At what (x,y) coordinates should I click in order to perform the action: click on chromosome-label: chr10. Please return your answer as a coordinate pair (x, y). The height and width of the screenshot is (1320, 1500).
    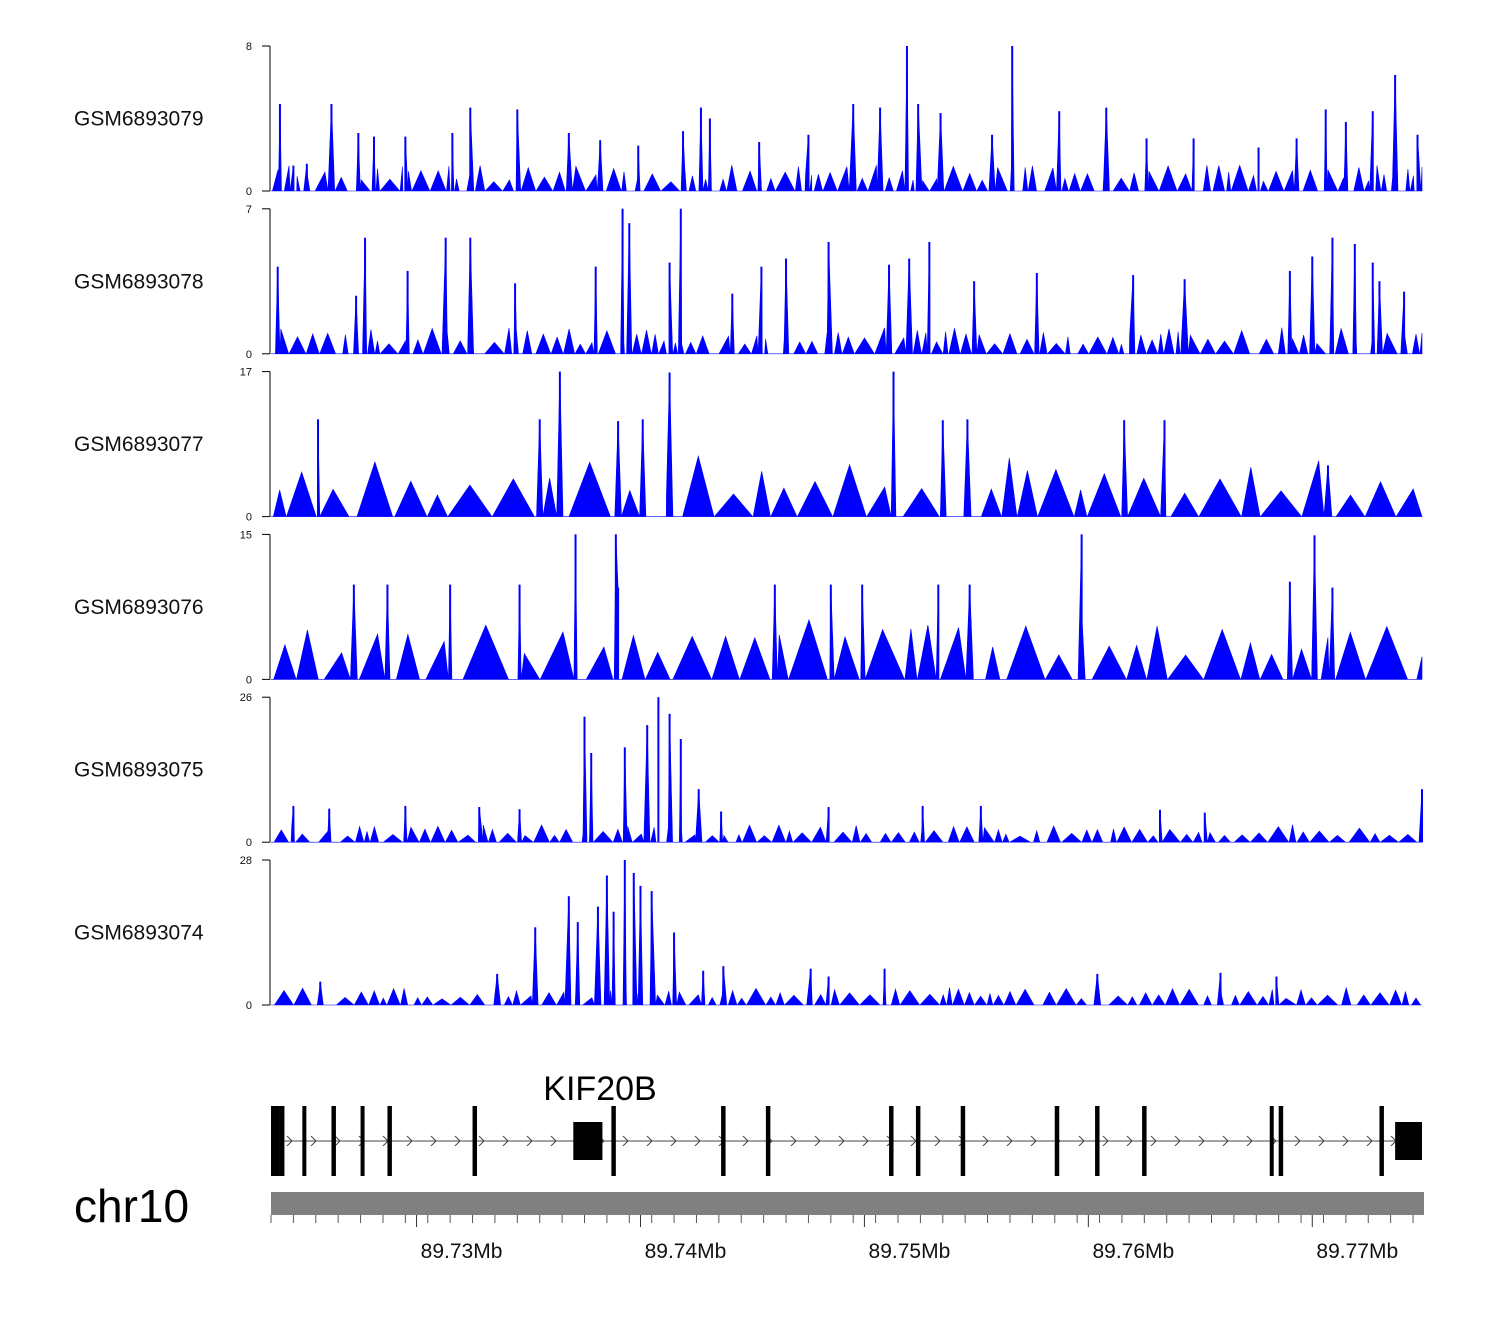
    Looking at the image, I should click on (131, 1206).